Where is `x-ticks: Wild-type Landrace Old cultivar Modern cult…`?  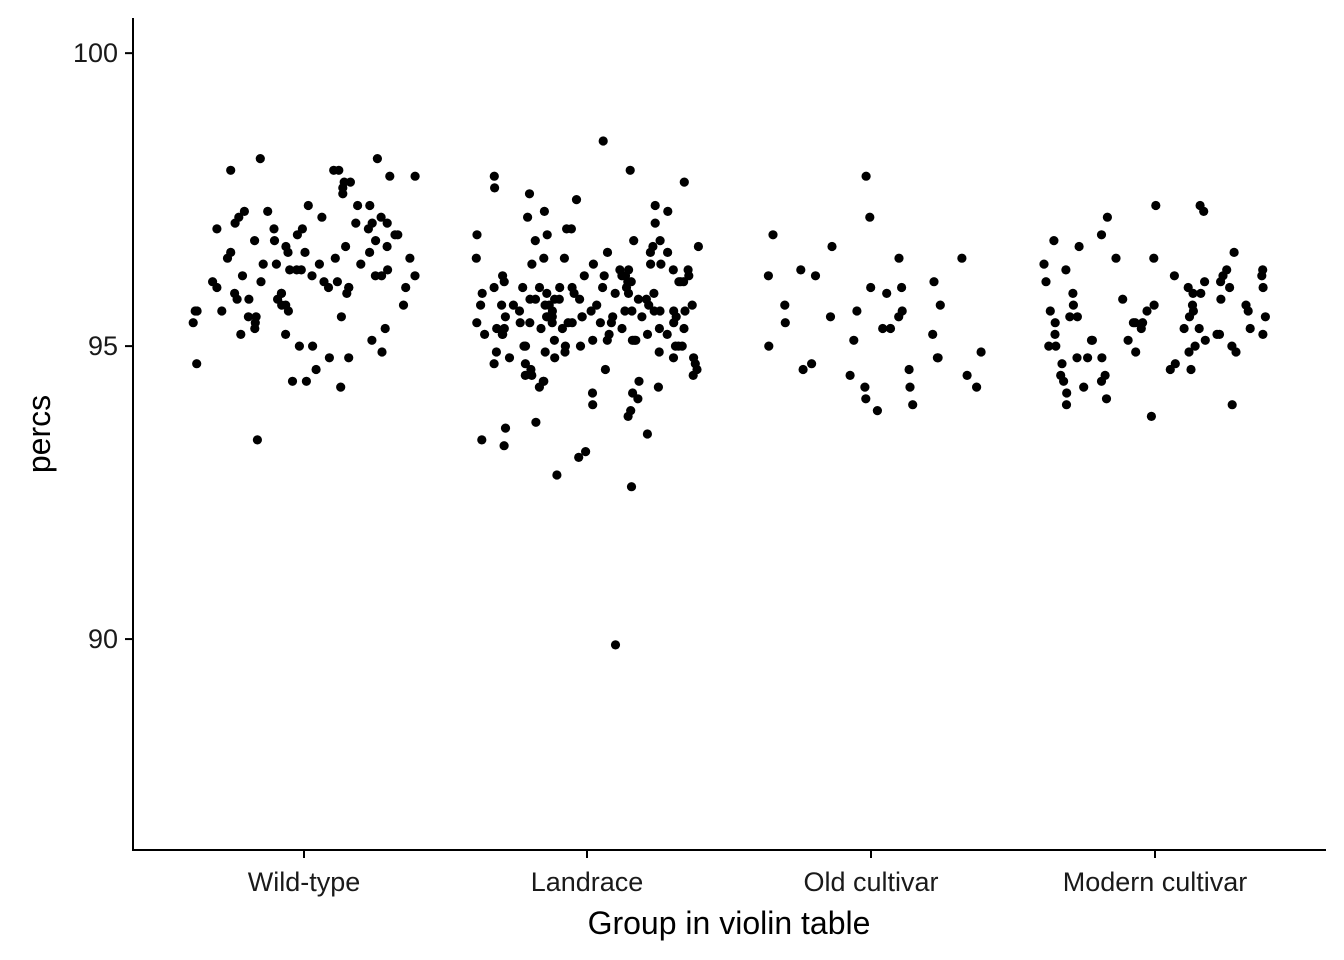
x-ticks: Wild-type Landrace Old cultivar Modern cult… is located at coordinates (748, 873).